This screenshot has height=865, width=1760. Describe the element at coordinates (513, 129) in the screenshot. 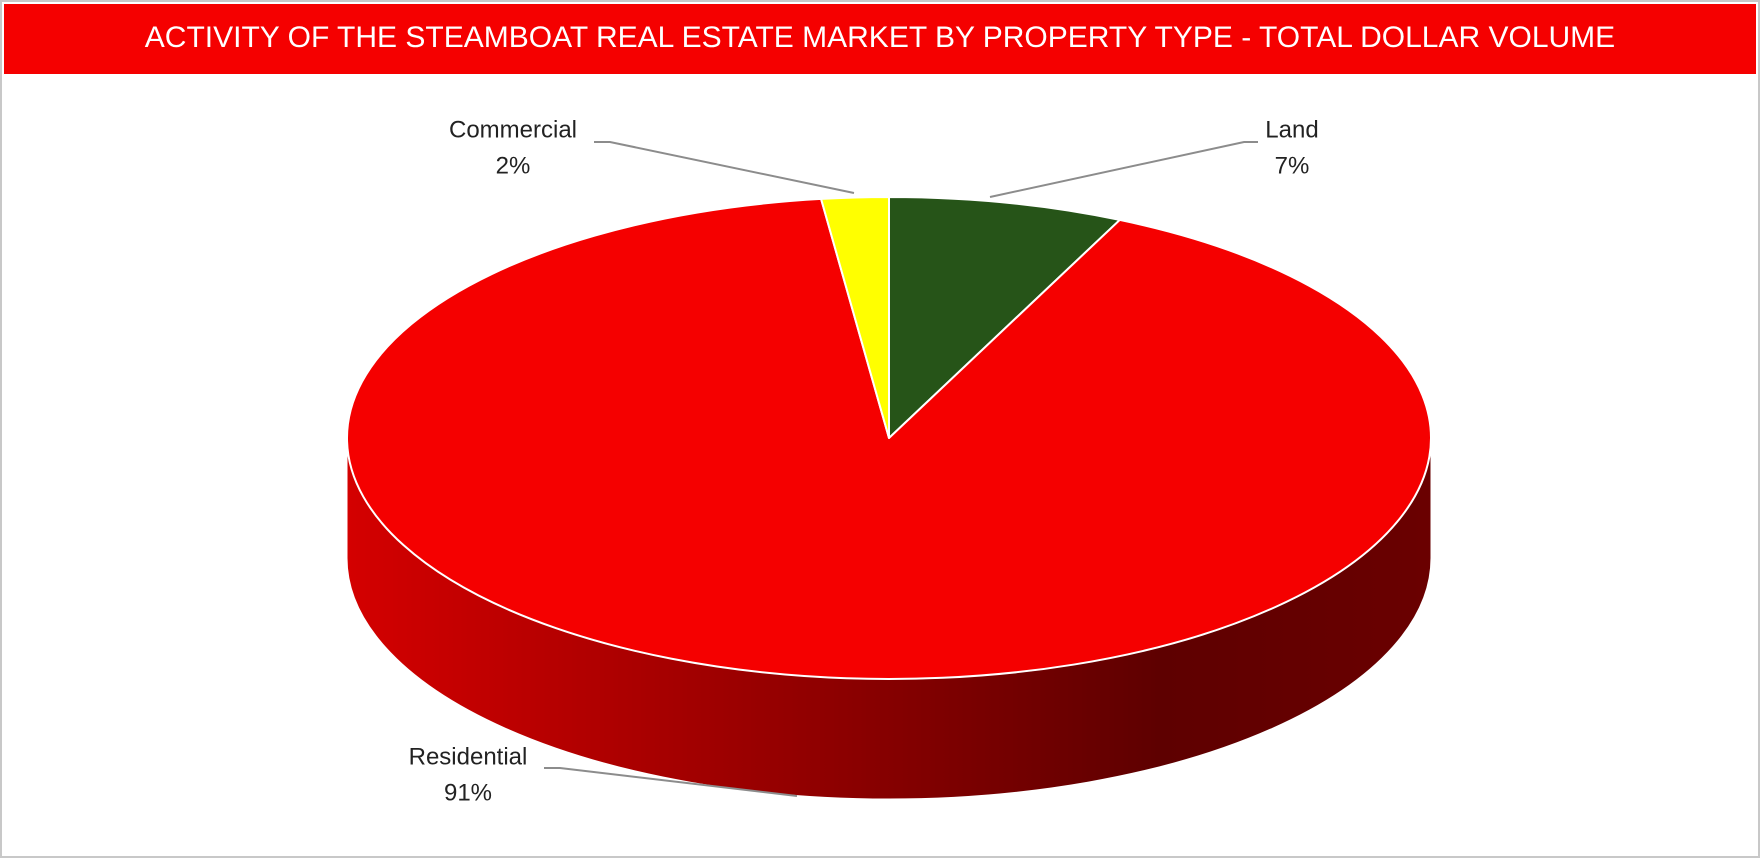

I see `data-label-name: Commercial` at that location.